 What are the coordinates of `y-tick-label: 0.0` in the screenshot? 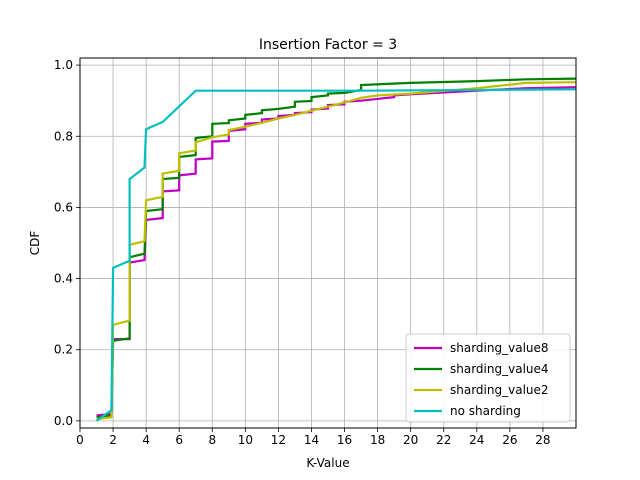 It's located at (63, 421).